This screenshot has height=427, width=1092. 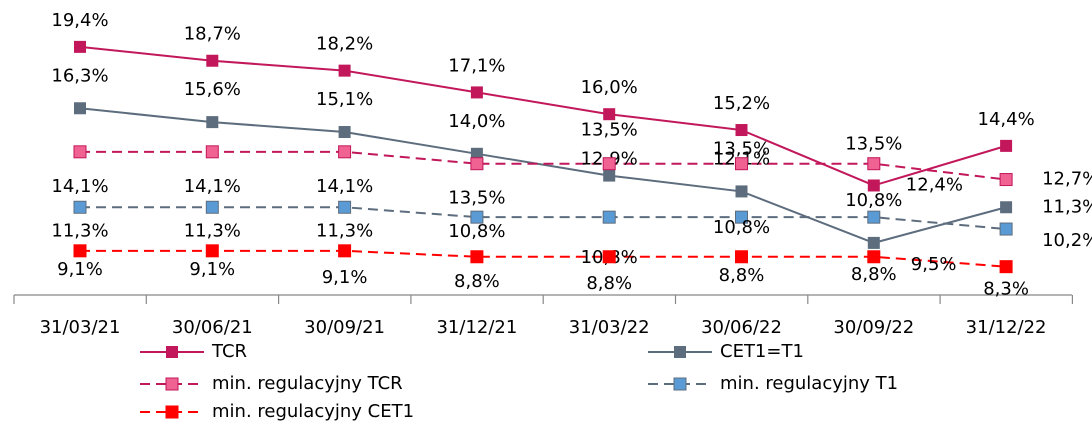 What do you see at coordinates (344, 99) in the screenshot?
I see `data-label: 15,1%` at bounding box center [344, 99].